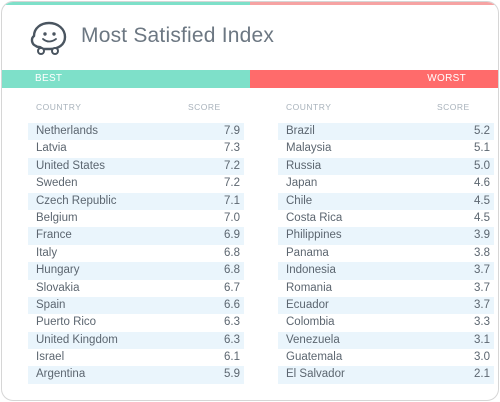  What do you see at coordinates (386, 218) in the screenshot?
I see `table-row: Costa Rica 4.5` at bounding box center [386, 218].